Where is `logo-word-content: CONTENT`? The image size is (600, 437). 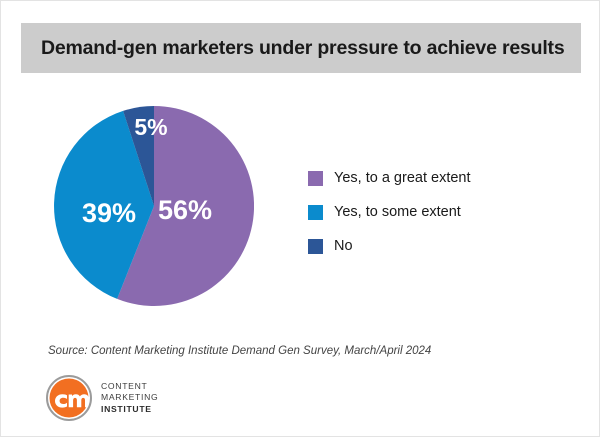
logo-word-content: CONTENT is located at coordinates (124, 385).